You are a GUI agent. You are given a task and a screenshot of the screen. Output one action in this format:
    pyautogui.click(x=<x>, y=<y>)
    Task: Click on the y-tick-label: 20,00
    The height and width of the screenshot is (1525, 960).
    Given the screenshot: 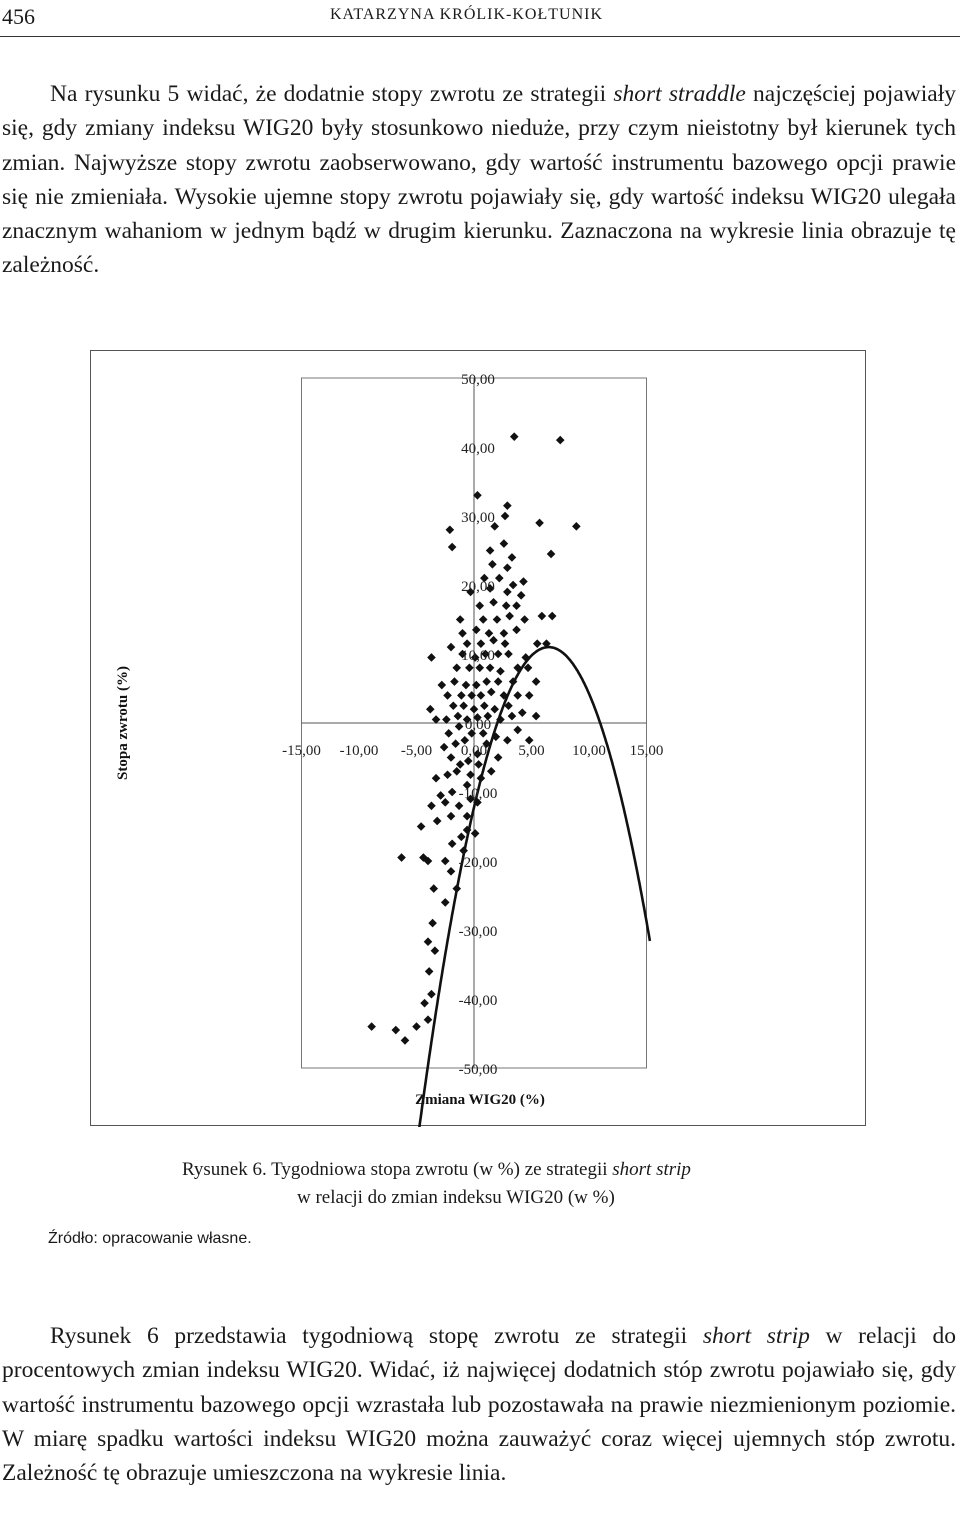 What is the action you would take?
    pyautogui.click(x=478, y=587)
    